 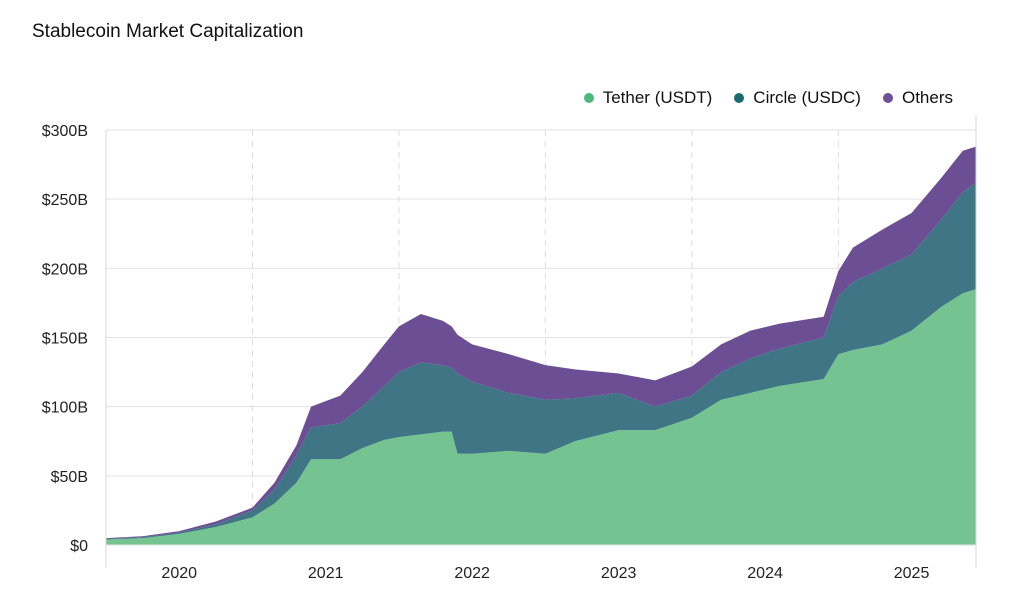 What do you see at coordinates (765, 573) in the screenshot?
I see `x-tick-label: 2024` at bounding box center [765, 573].